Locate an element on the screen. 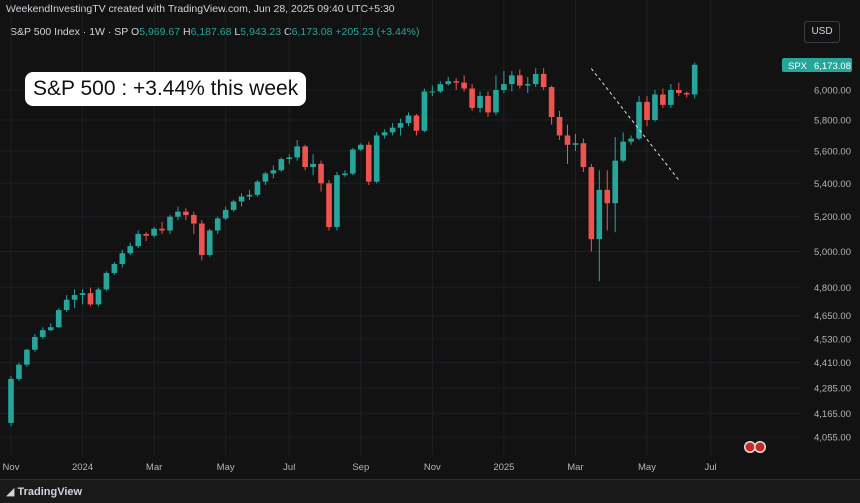 This screenshot has width=860, height=503. y-tick-label: 4,055.00 is located at coordinates (832, 438).